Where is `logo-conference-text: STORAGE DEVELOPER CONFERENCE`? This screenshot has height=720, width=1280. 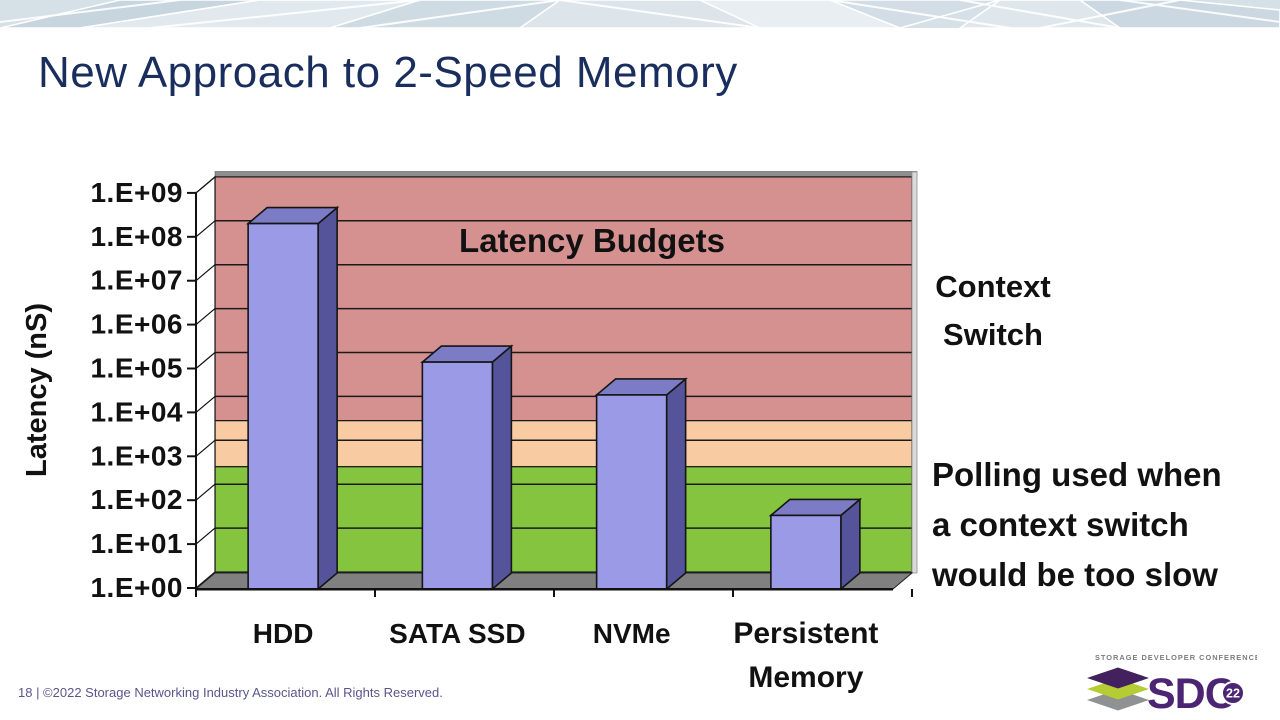
logo-conference-text: STORAGE DEVELOPER CONFERENCE is located at coordinates (1176, 657).